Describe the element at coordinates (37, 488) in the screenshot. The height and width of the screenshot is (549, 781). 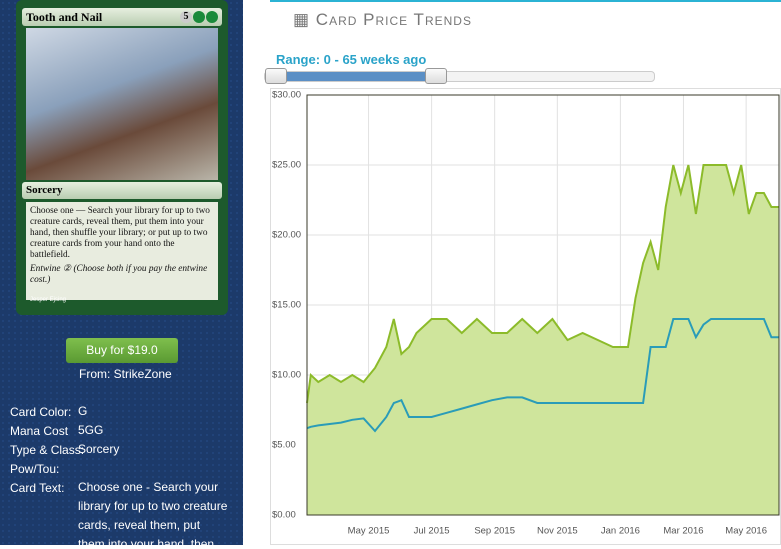
I see `detail-label: Card Text:` at that location.